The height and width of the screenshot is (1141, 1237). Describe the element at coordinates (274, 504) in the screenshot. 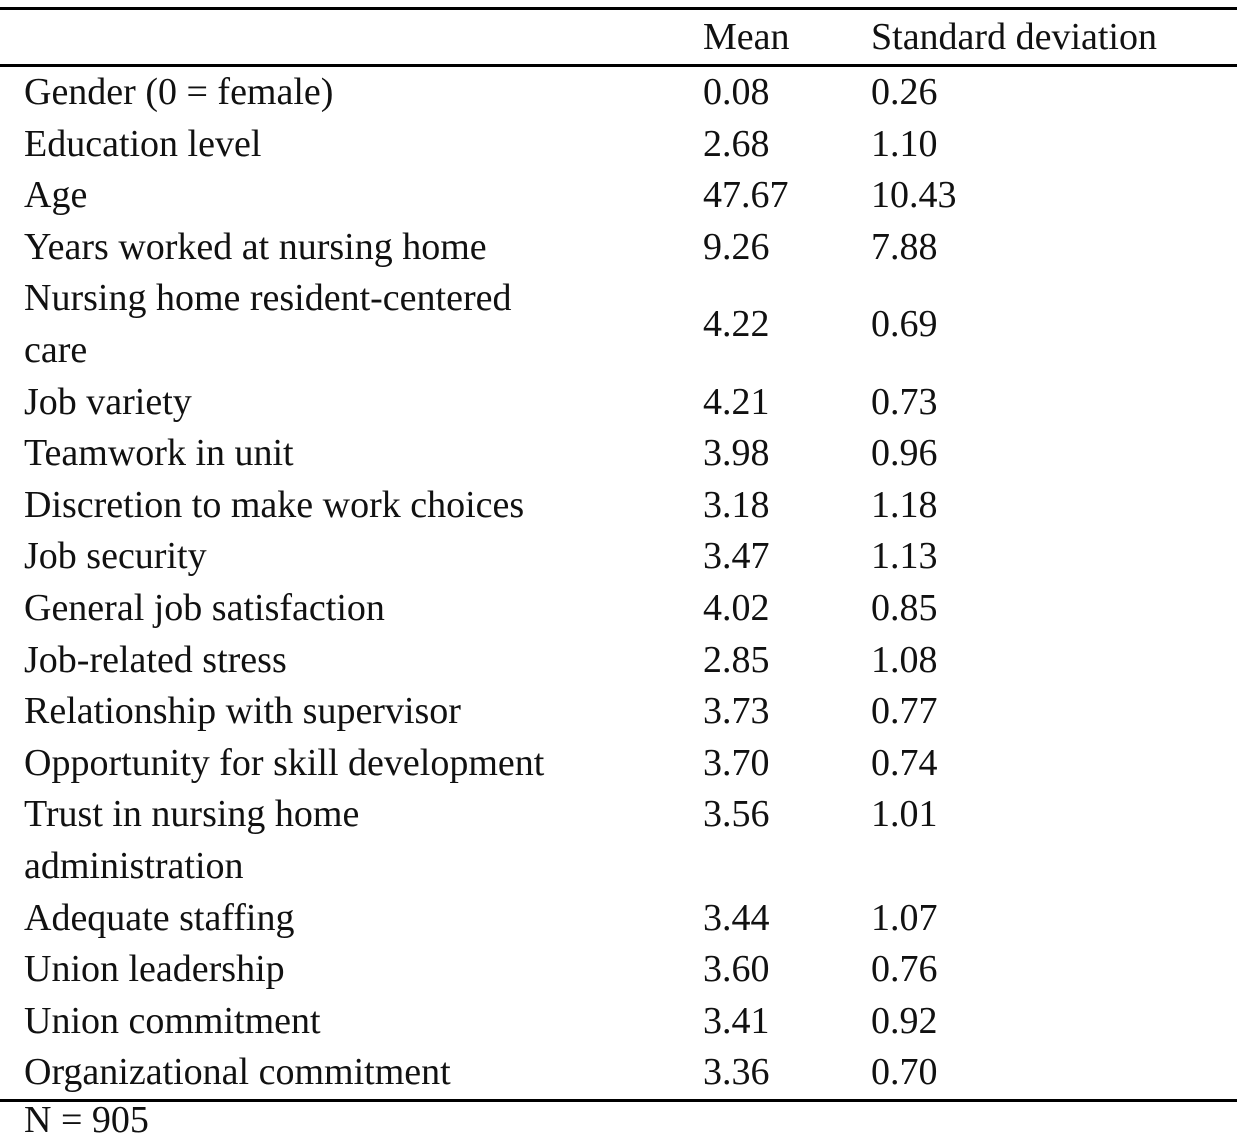

I see `row-label: Discretion to make work choices` at that location.